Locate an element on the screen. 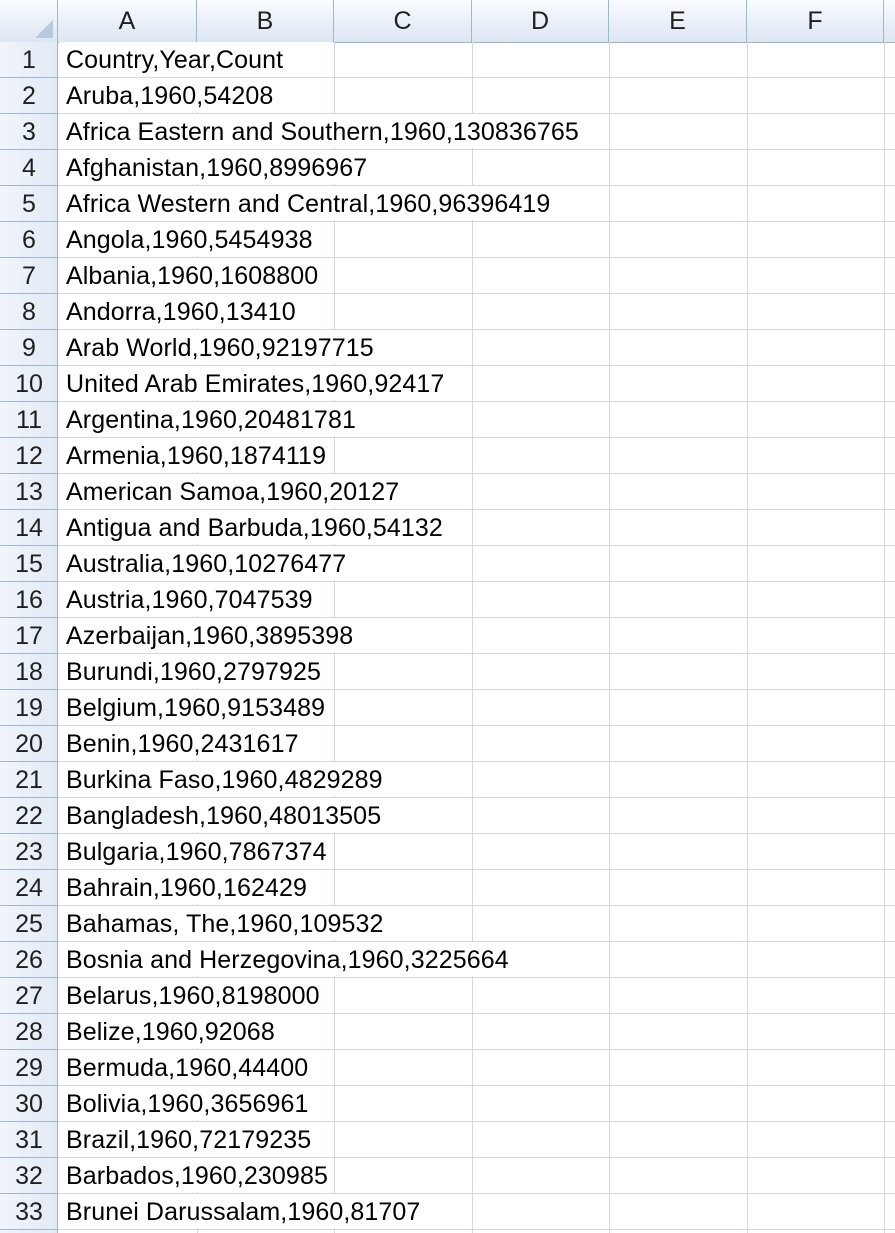 The width and height of the screenshot is (895, 1233). cell-a23: Bulgaria,1960,7867374 is located at coordinates (196, 852).